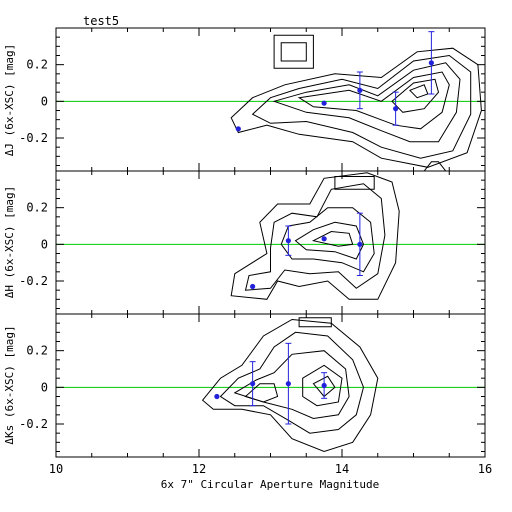 Image resolution: width=512 pixels, height=512 pixels. Describe the element at coordinates (270, 469) in the screenshot. I see `x-tick-labels: 10 12 14 16` at that location.